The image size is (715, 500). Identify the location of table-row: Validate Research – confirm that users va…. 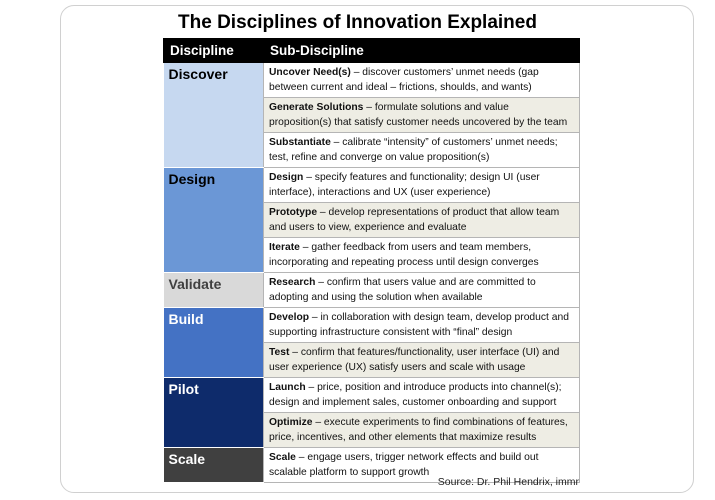
(371, 290).